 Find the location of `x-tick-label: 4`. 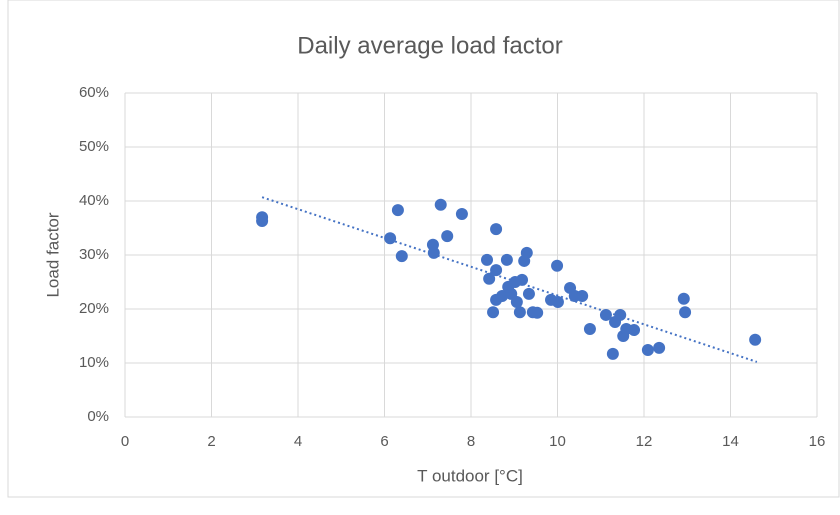

x-tick-label: 4 is located at coordinates (298, 441).